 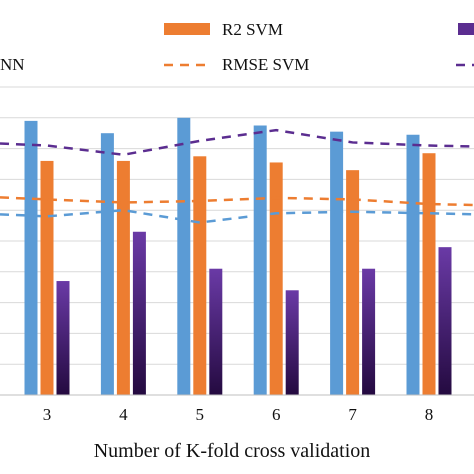 I want to click on x-tick-label-5: 5, so click(x=200, y=414).